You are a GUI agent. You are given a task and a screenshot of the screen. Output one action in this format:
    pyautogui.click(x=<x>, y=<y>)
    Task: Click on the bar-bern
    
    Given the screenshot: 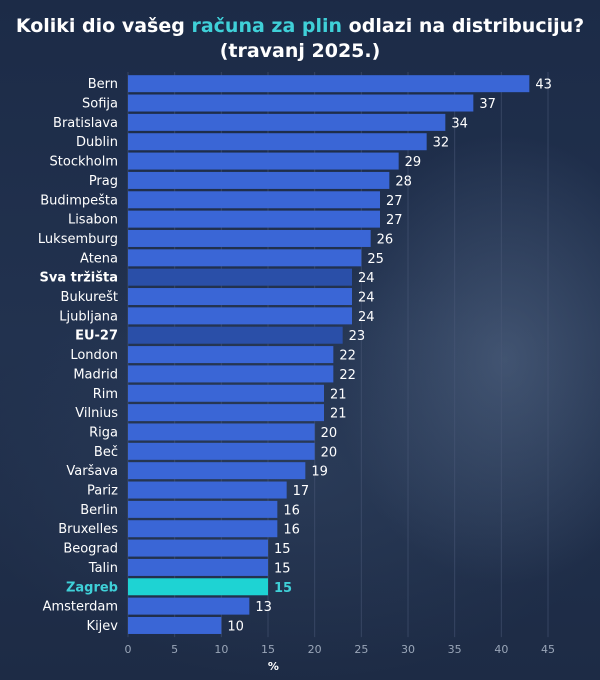 What is the action you would take?
    pyautogui.click(x=329, y=84)
    